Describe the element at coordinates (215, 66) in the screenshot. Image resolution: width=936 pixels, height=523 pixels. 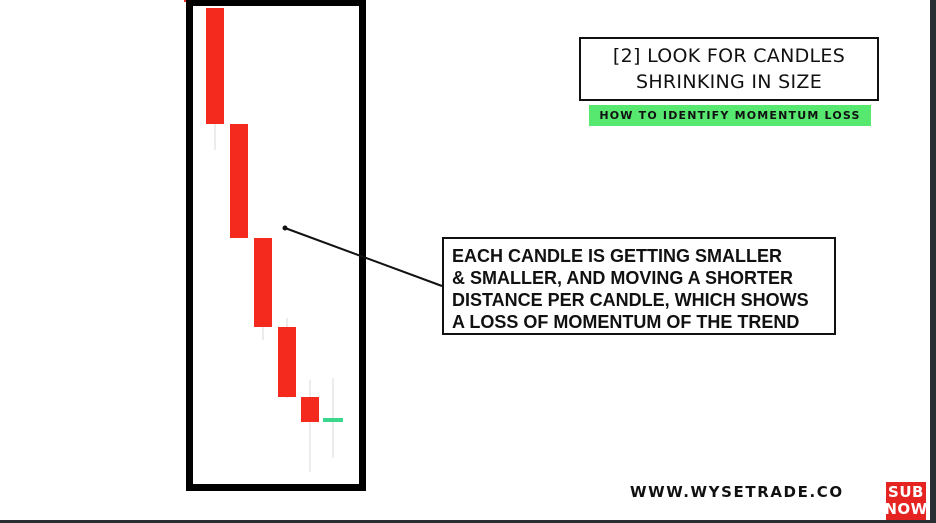
I see `candle-1-body` at that location.